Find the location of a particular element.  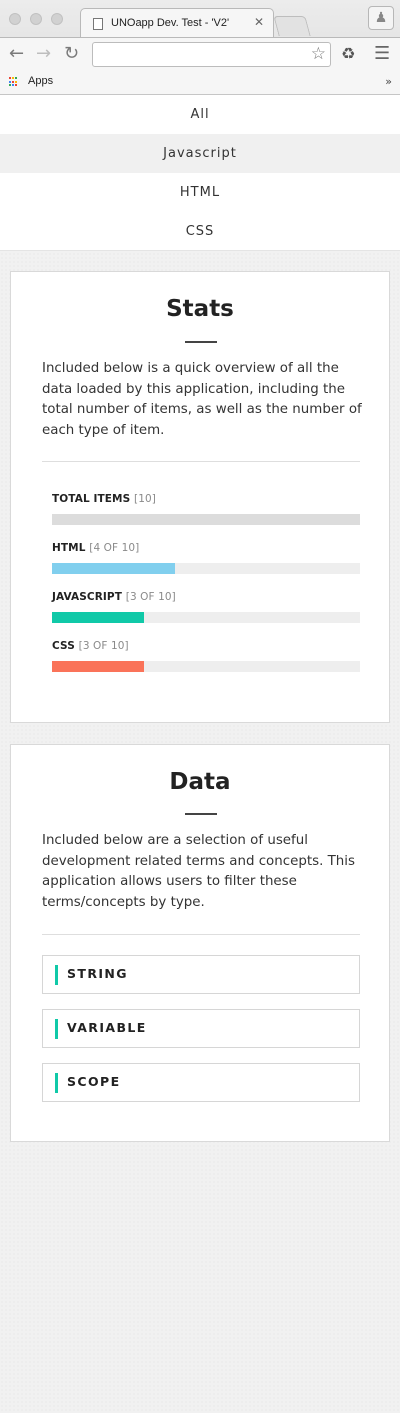

browser-toolbar: ← → ↻ ☆ ♻ ☰ is located at coordinates (200, 54).